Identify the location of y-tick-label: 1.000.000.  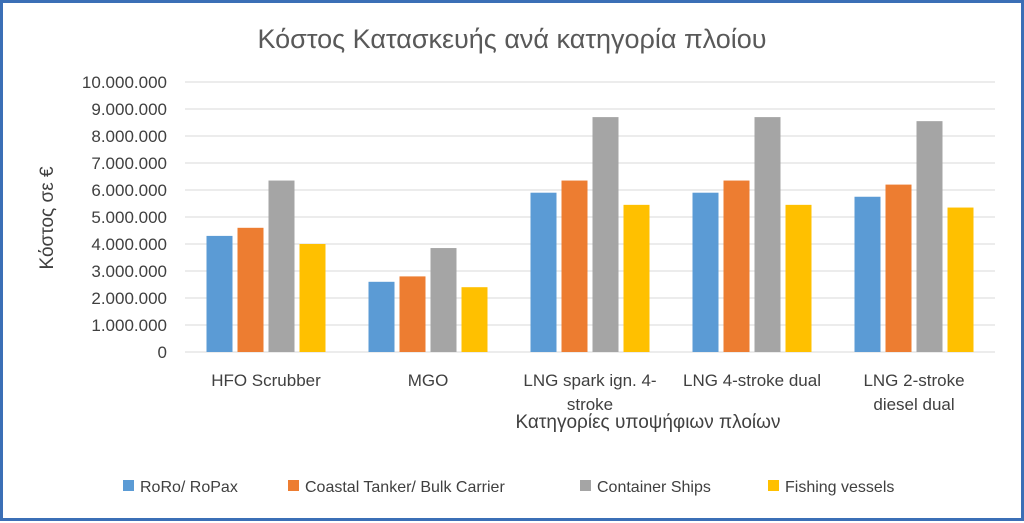
(129, 325).